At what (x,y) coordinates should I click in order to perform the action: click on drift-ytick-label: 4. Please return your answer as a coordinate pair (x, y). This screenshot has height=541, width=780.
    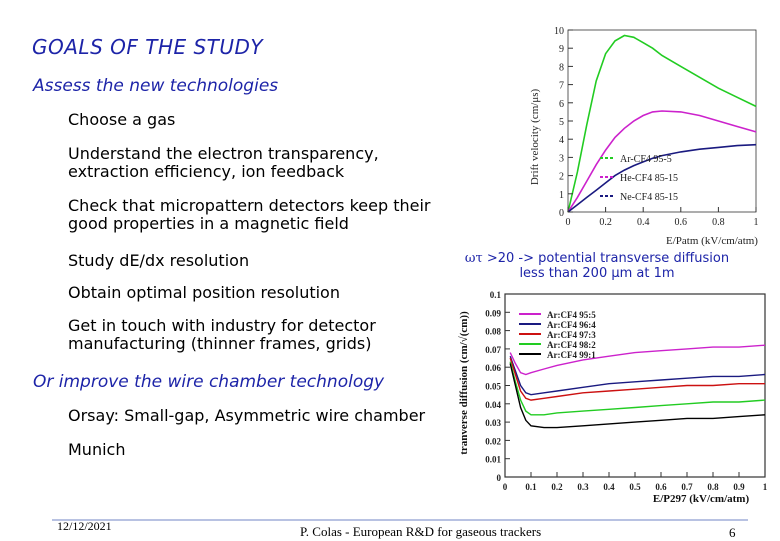
    Looking at the image, I should click on (561, 140).